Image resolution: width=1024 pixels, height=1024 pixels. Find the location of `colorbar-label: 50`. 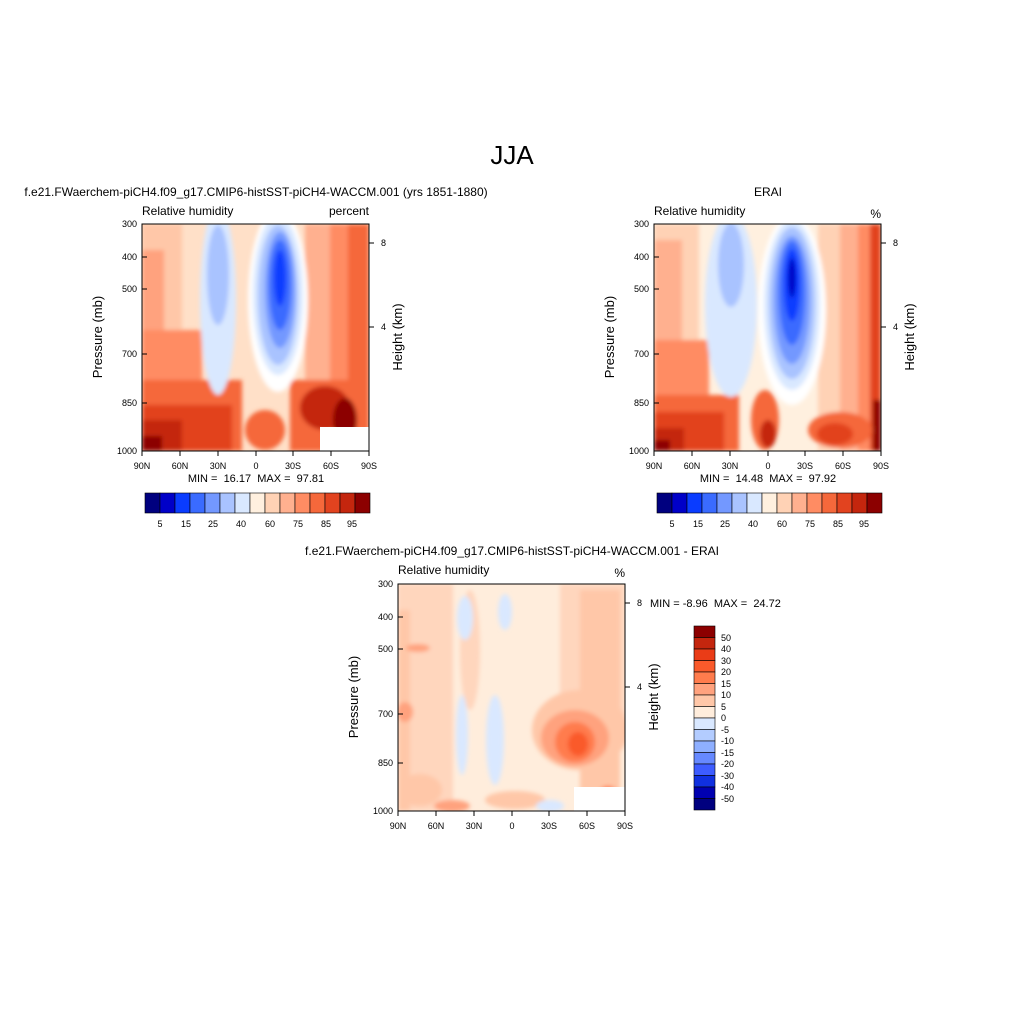

colorbar-label: 50 is located at coordinates (726, 638).